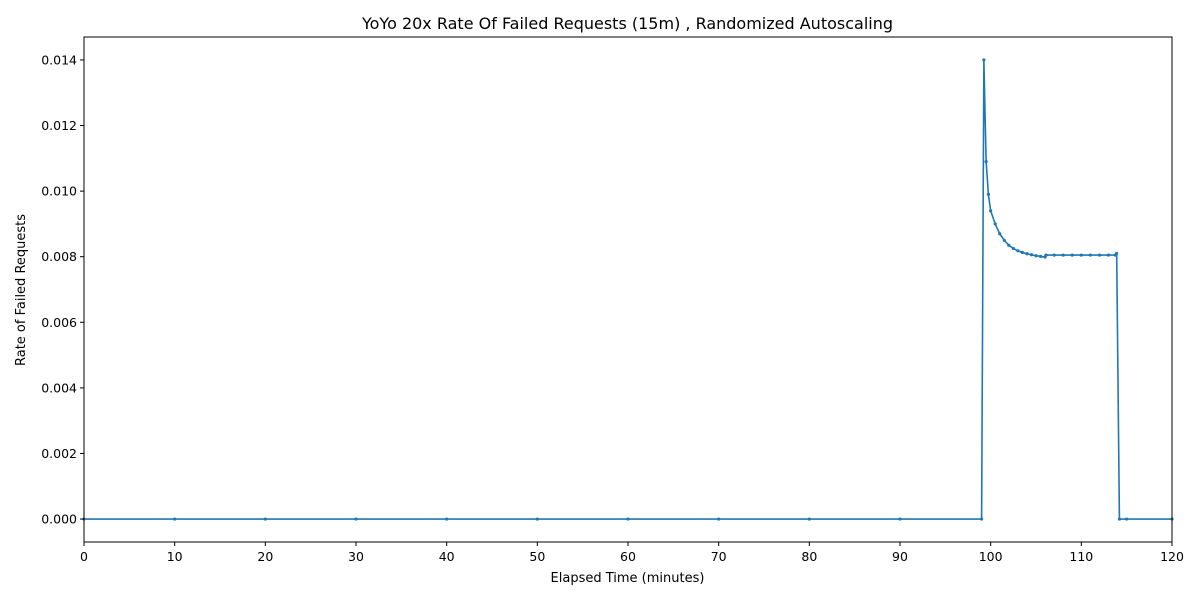  I want to click on x-tick-label: 50, so click(537, 556).